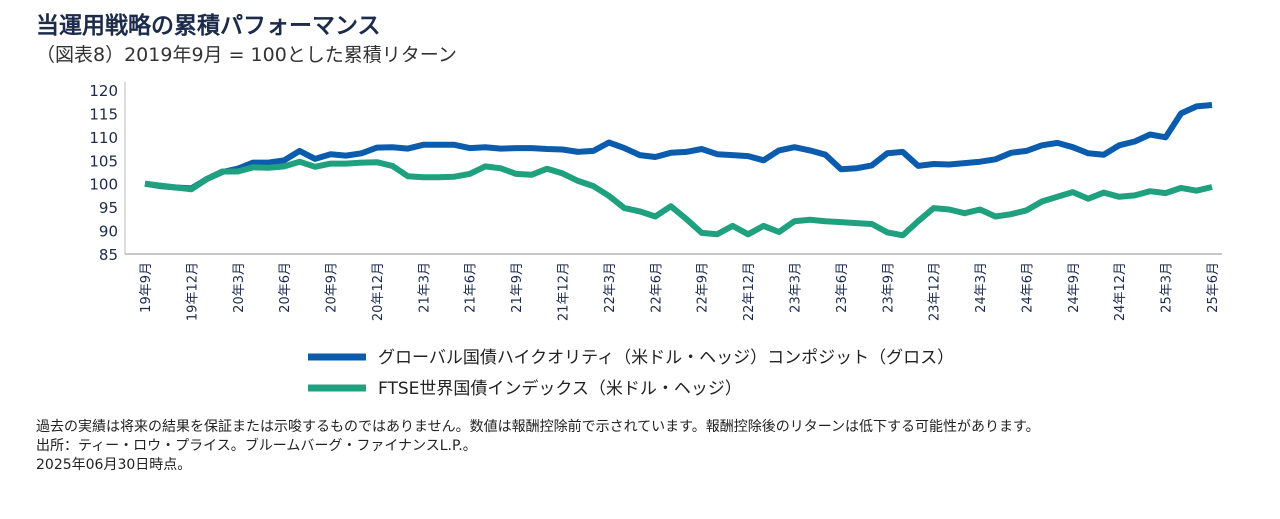  What do you see at coordinates (610, 287) in the screenshot?
I see `x-tick-label: 22年3月` at bounding box center [610, 287].